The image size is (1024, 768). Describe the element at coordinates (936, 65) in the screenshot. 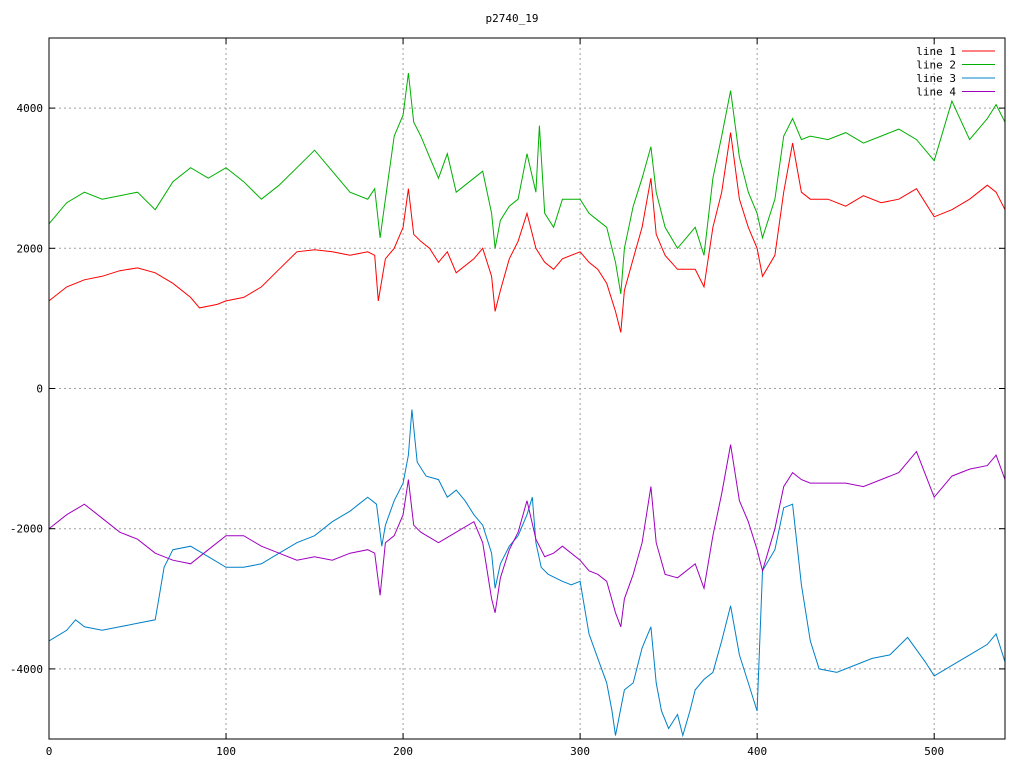

I see `legend-label-2: line 2` at that location.